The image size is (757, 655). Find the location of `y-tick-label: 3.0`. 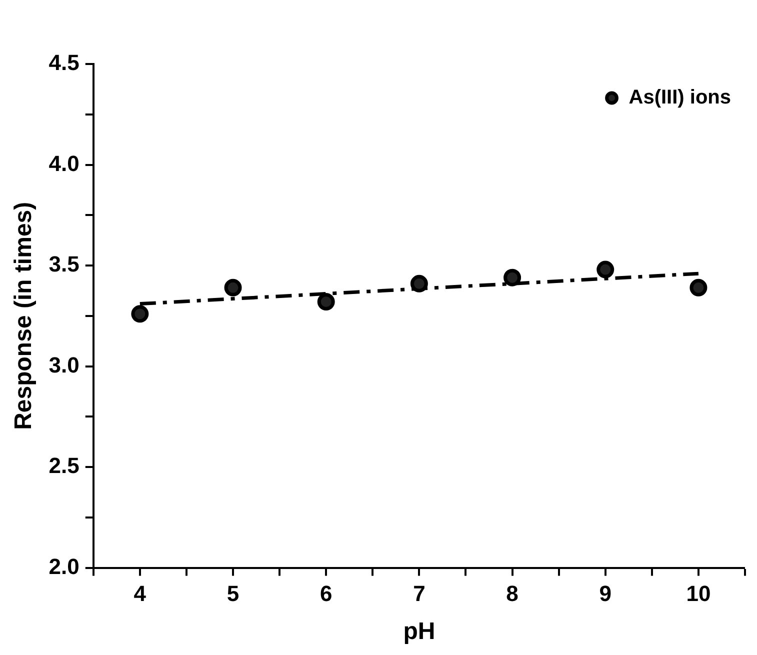

y-tick-label: 3.0 is located at coordinates (64, 365).